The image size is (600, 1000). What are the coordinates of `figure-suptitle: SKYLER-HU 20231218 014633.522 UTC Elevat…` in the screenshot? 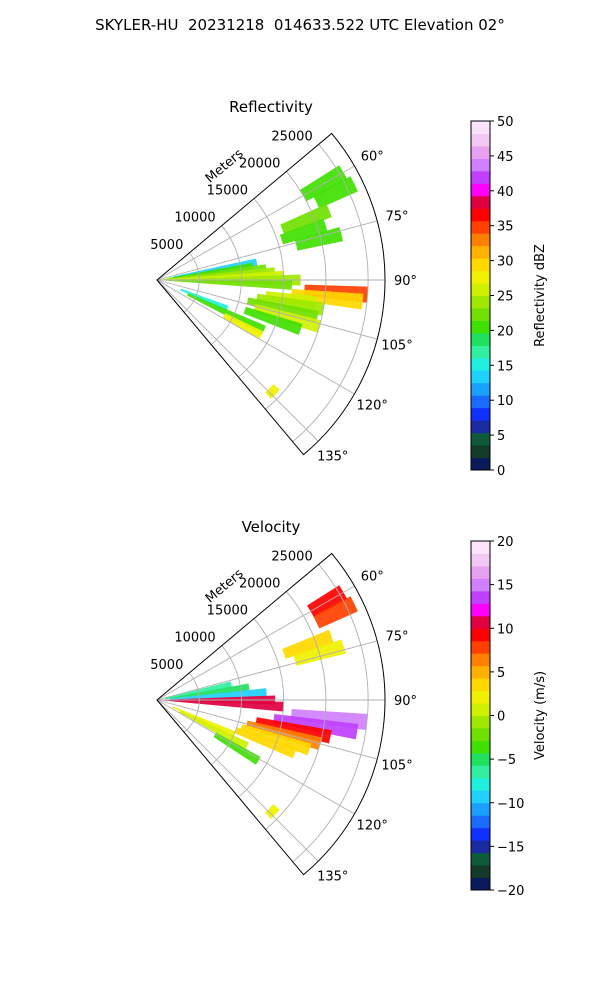 It's located at (300, 25).